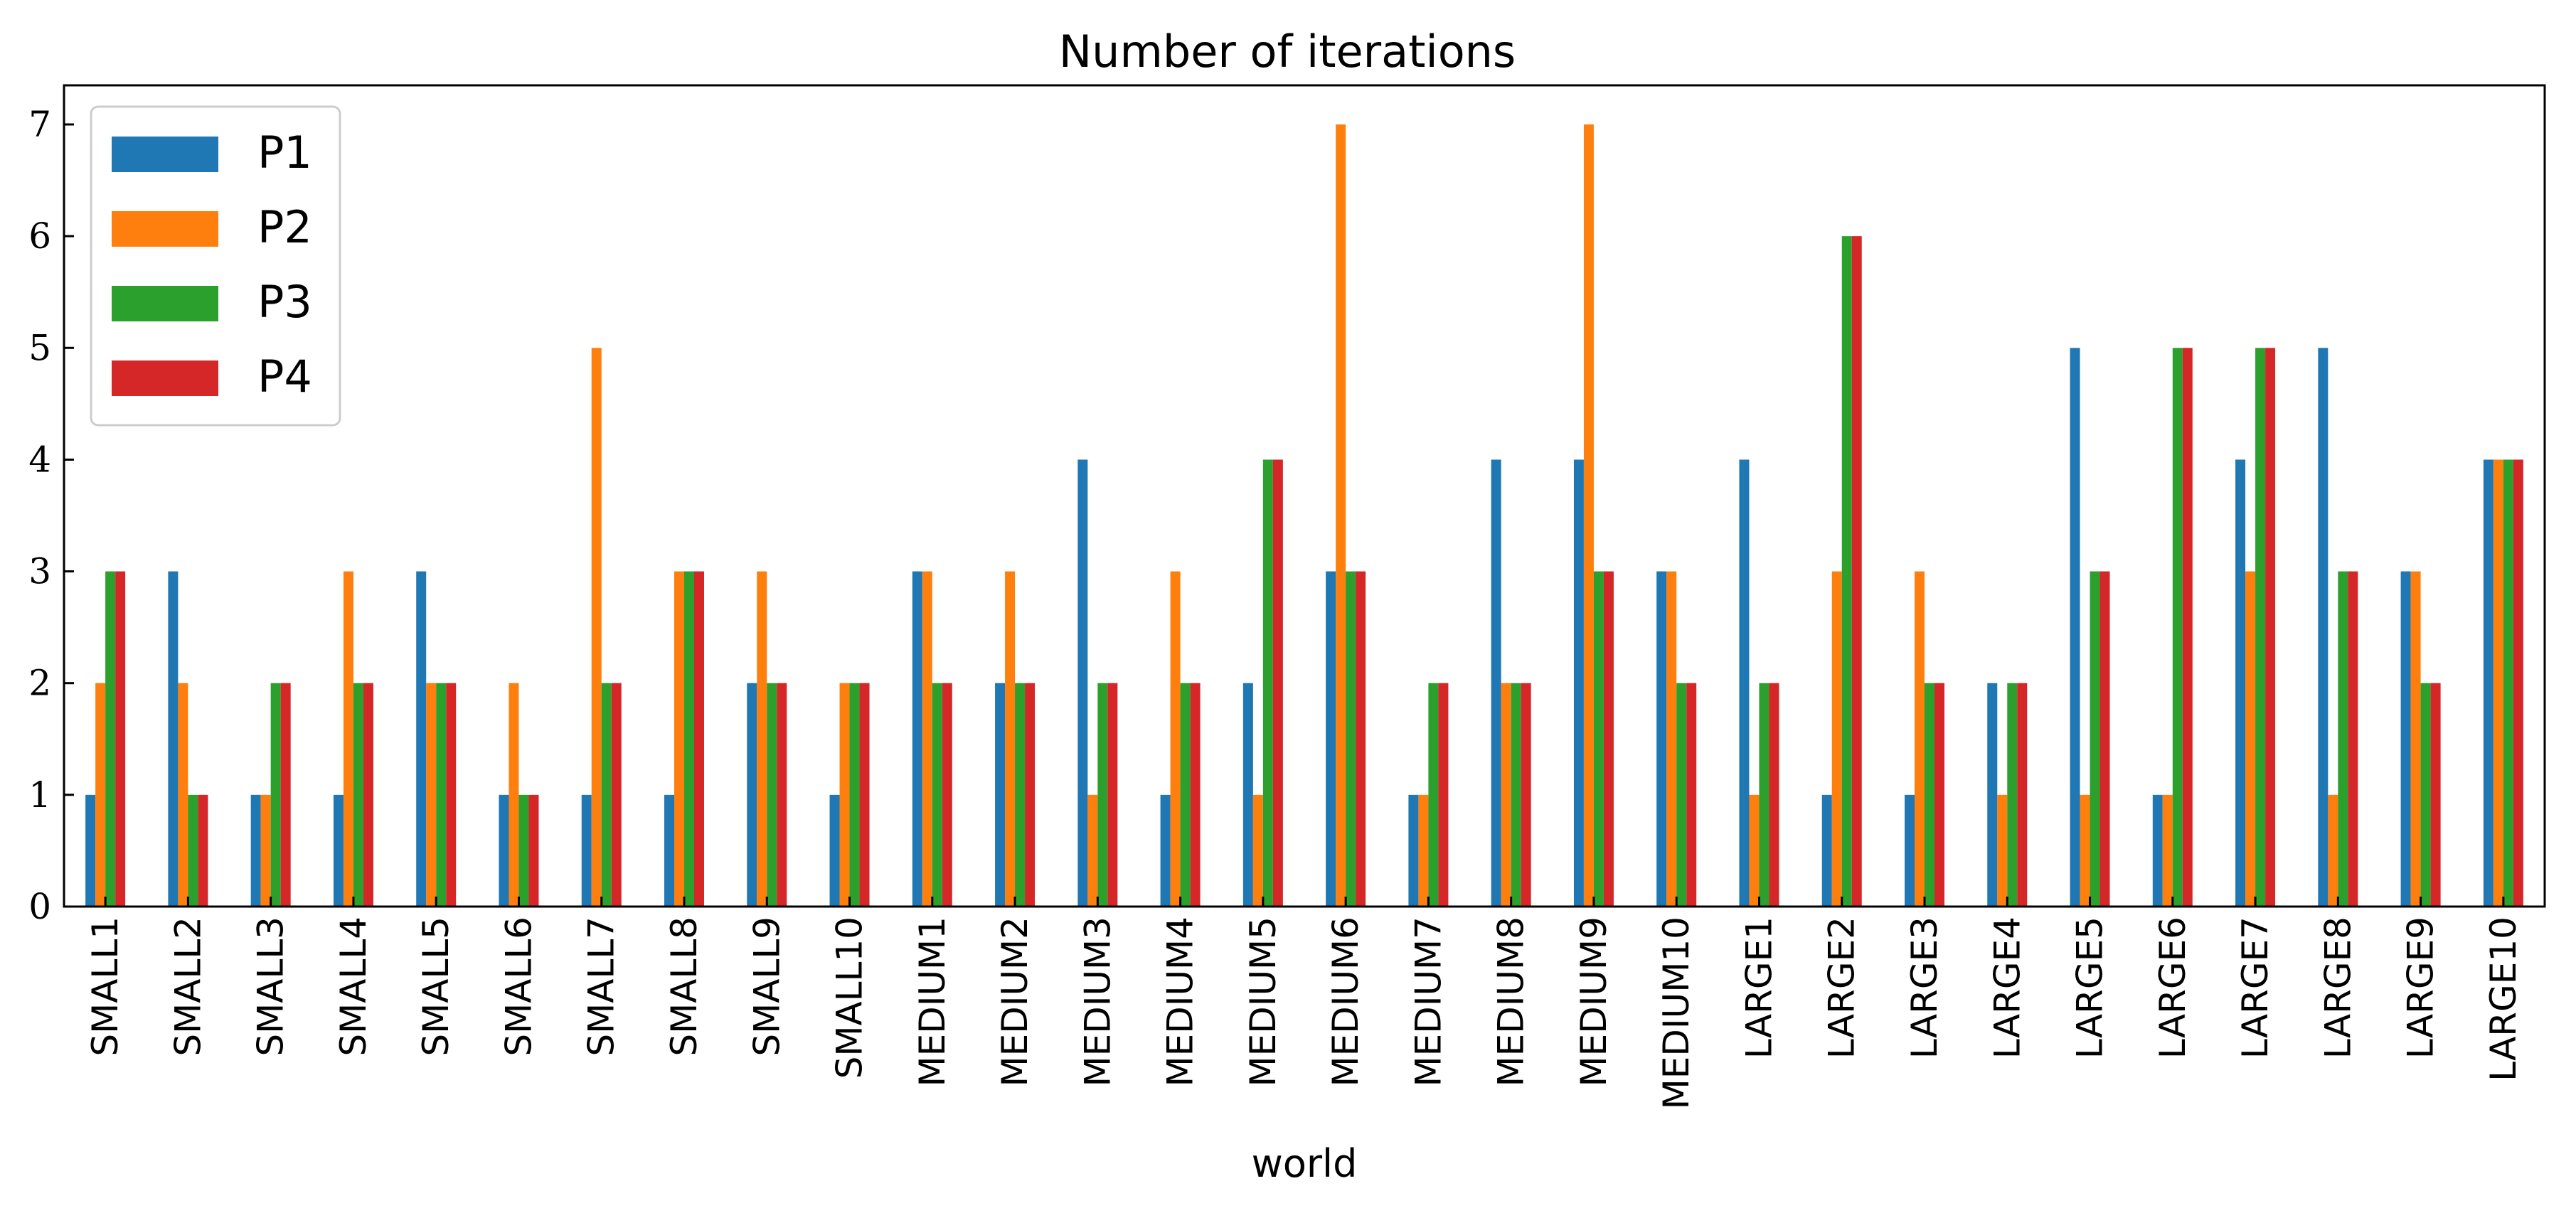  Describe the element at coordinates (2240, 683) in the screenshot. I see `bar-p1-large7` at that location.